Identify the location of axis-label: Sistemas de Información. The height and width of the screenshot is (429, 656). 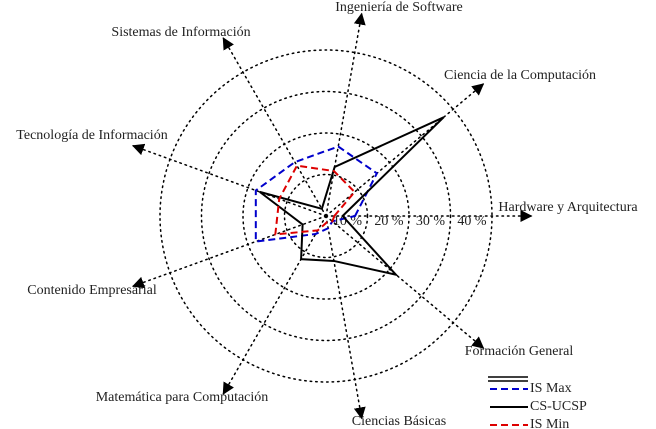
(180, 32).